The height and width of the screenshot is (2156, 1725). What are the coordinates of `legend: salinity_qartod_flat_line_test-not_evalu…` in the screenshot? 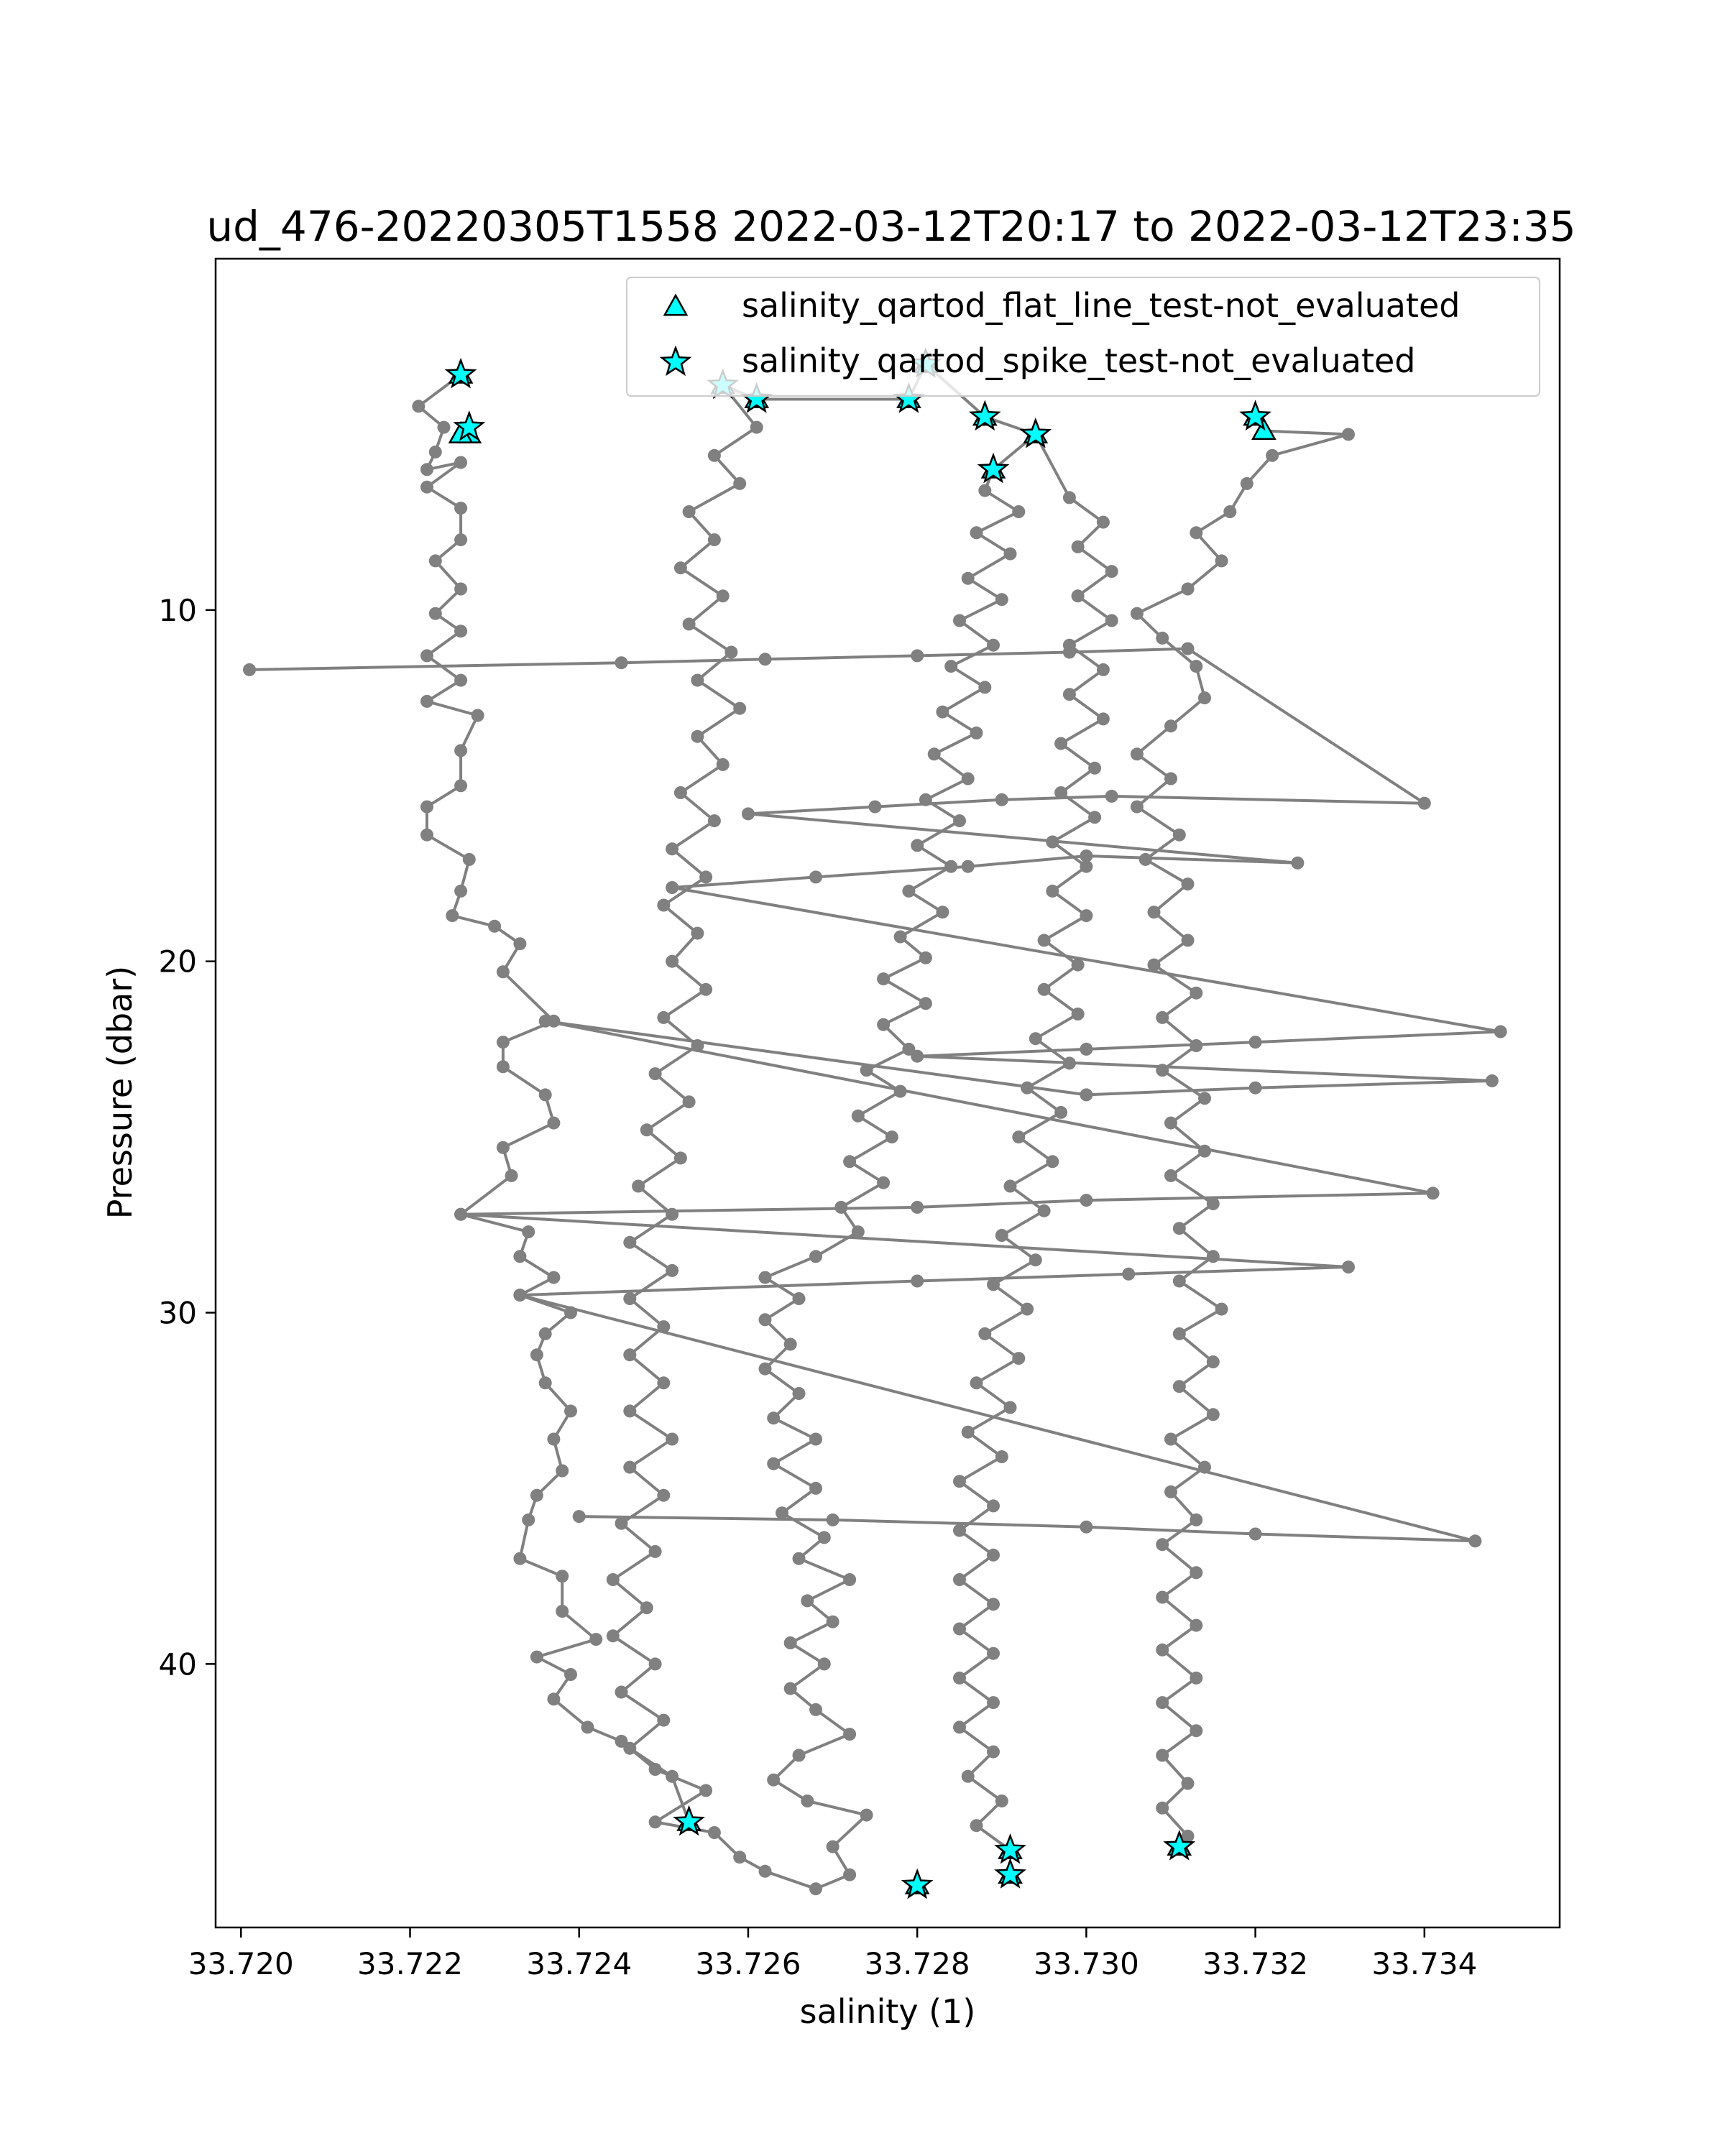 It's located at (1083, 337).